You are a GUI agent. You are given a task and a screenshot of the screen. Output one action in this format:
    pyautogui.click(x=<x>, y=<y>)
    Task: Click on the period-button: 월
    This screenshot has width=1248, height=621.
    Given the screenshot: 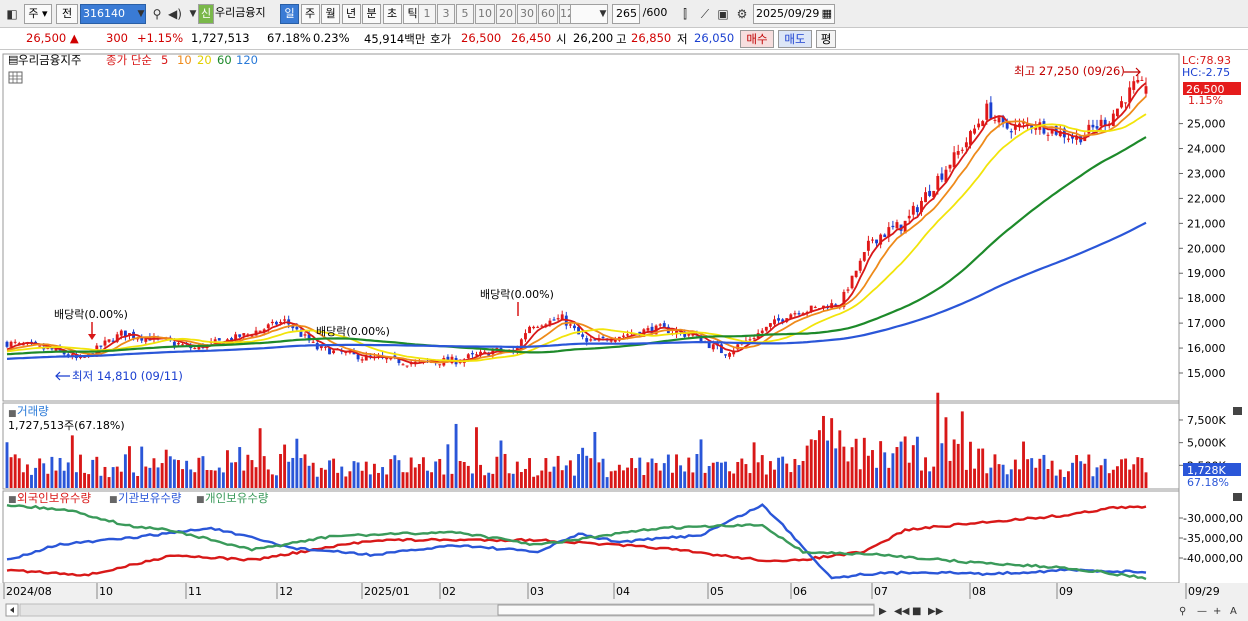 What is the action you would take?
    pyautogui.click(x=330, y=14)
    